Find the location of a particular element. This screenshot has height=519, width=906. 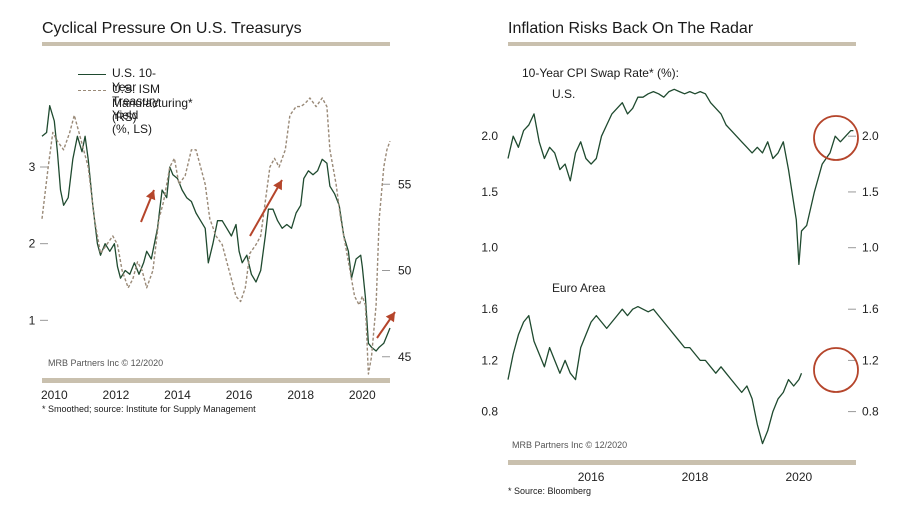

swap-y-tick-label-right: 1.2 is located at coordinates (870, 360).